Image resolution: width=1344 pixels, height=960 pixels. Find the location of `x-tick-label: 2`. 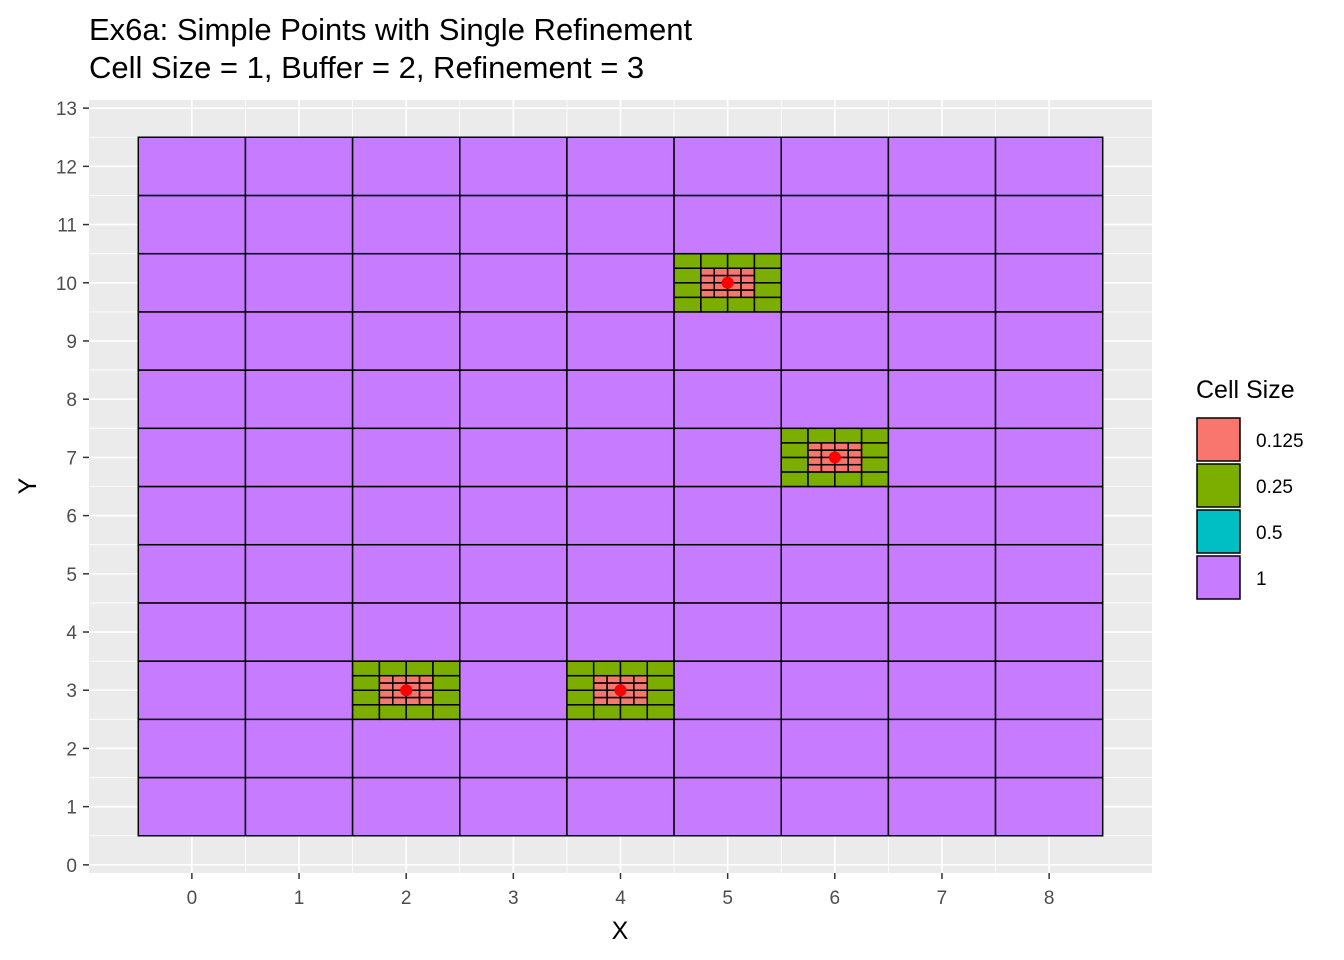

x-tick-label: 2 is located at coordinates (406, 898).